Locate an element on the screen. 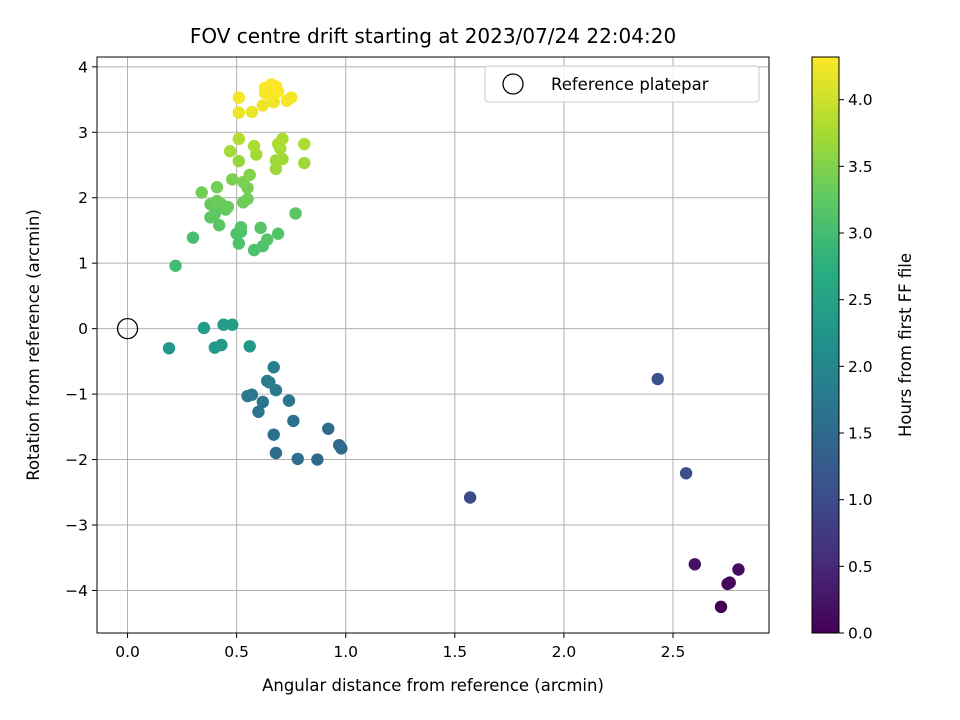 The height and width of the screenshot is (720, 960). y-tick-label: 0 is located at coordinates (83, 329).